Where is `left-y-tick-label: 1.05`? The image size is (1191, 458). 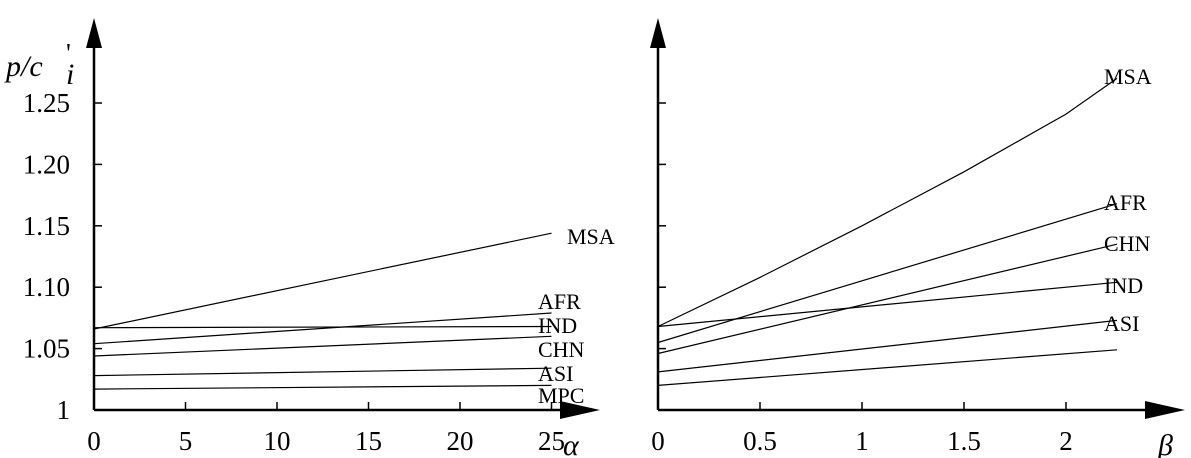
left-y-tick-label: 1.05 is located at coordinates (46, 349).